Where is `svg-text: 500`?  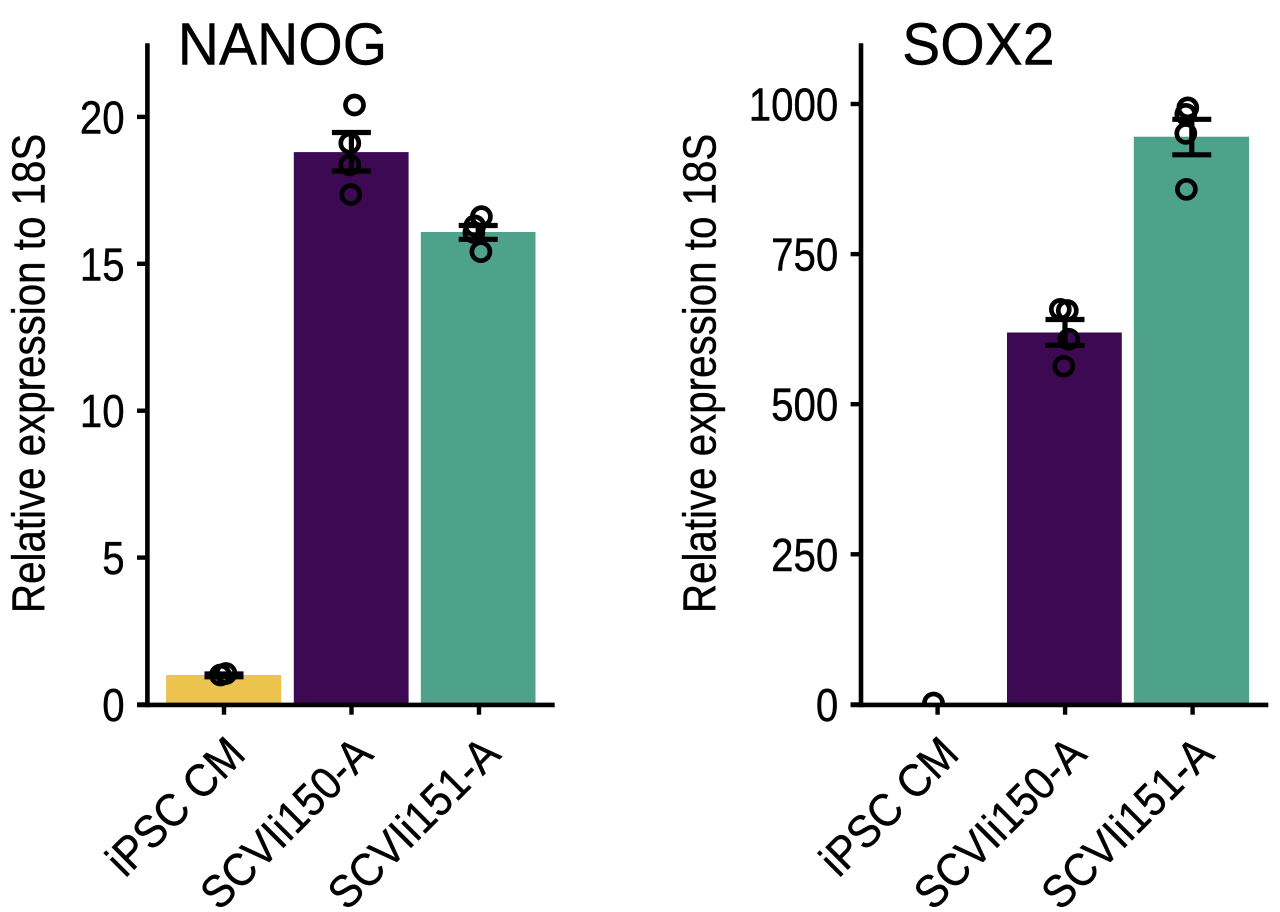 svg-text: 500 is located at coordinates (804, 405).